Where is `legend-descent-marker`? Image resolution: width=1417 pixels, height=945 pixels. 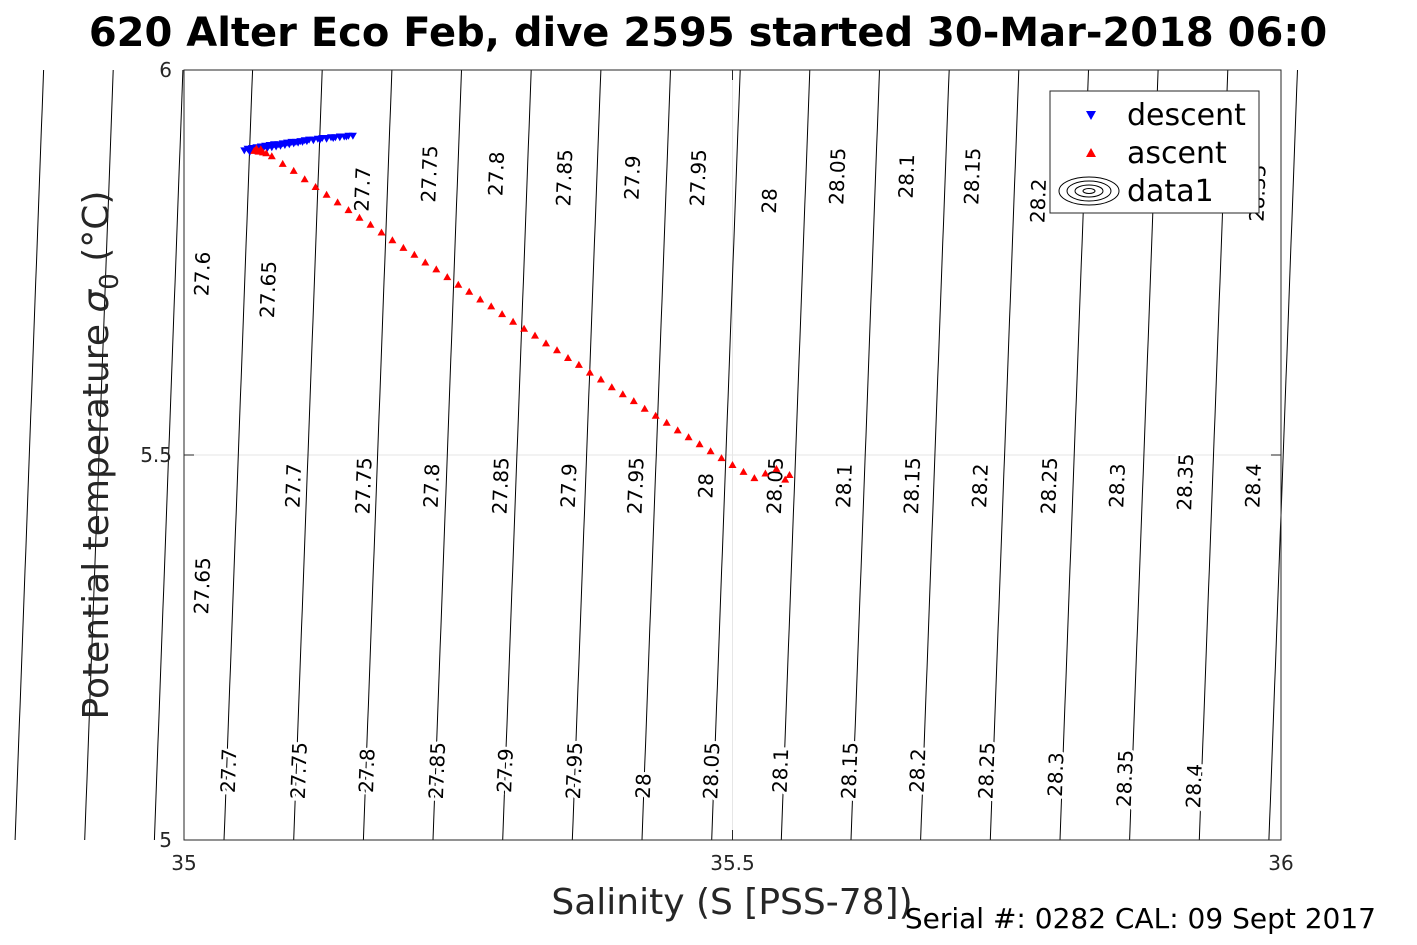 legend-descent-marker is located at coordinates (1091, 115).